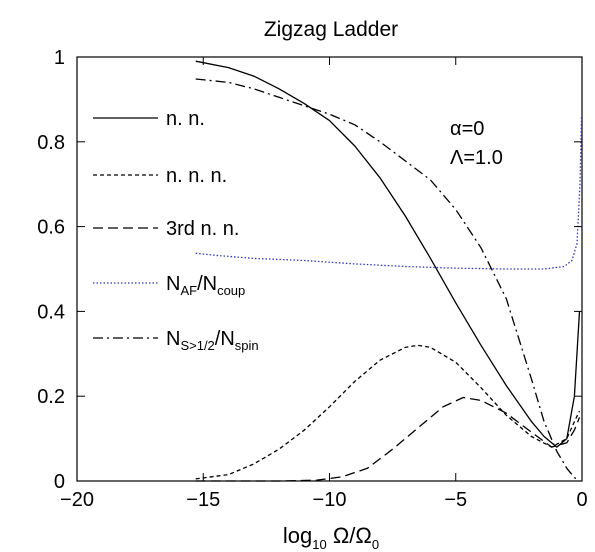 The height and width of the screenshot is (552, 595). Describe the element at coordinates (59, 58) in the screenshot. I see `y-tick-label: 1` at that location.